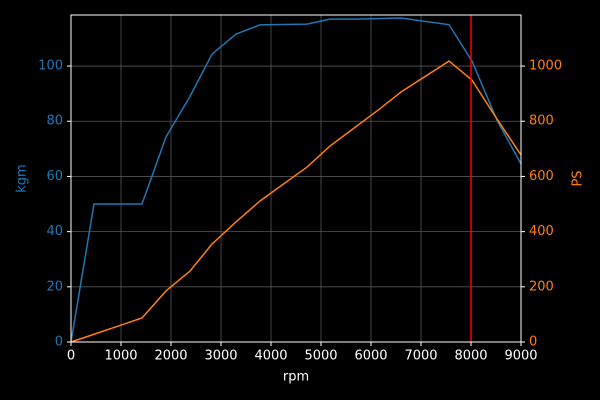  Describe the element at coordinates (545, 66) in the screenshot. I see `y2-tick-label: 1000` at that location.